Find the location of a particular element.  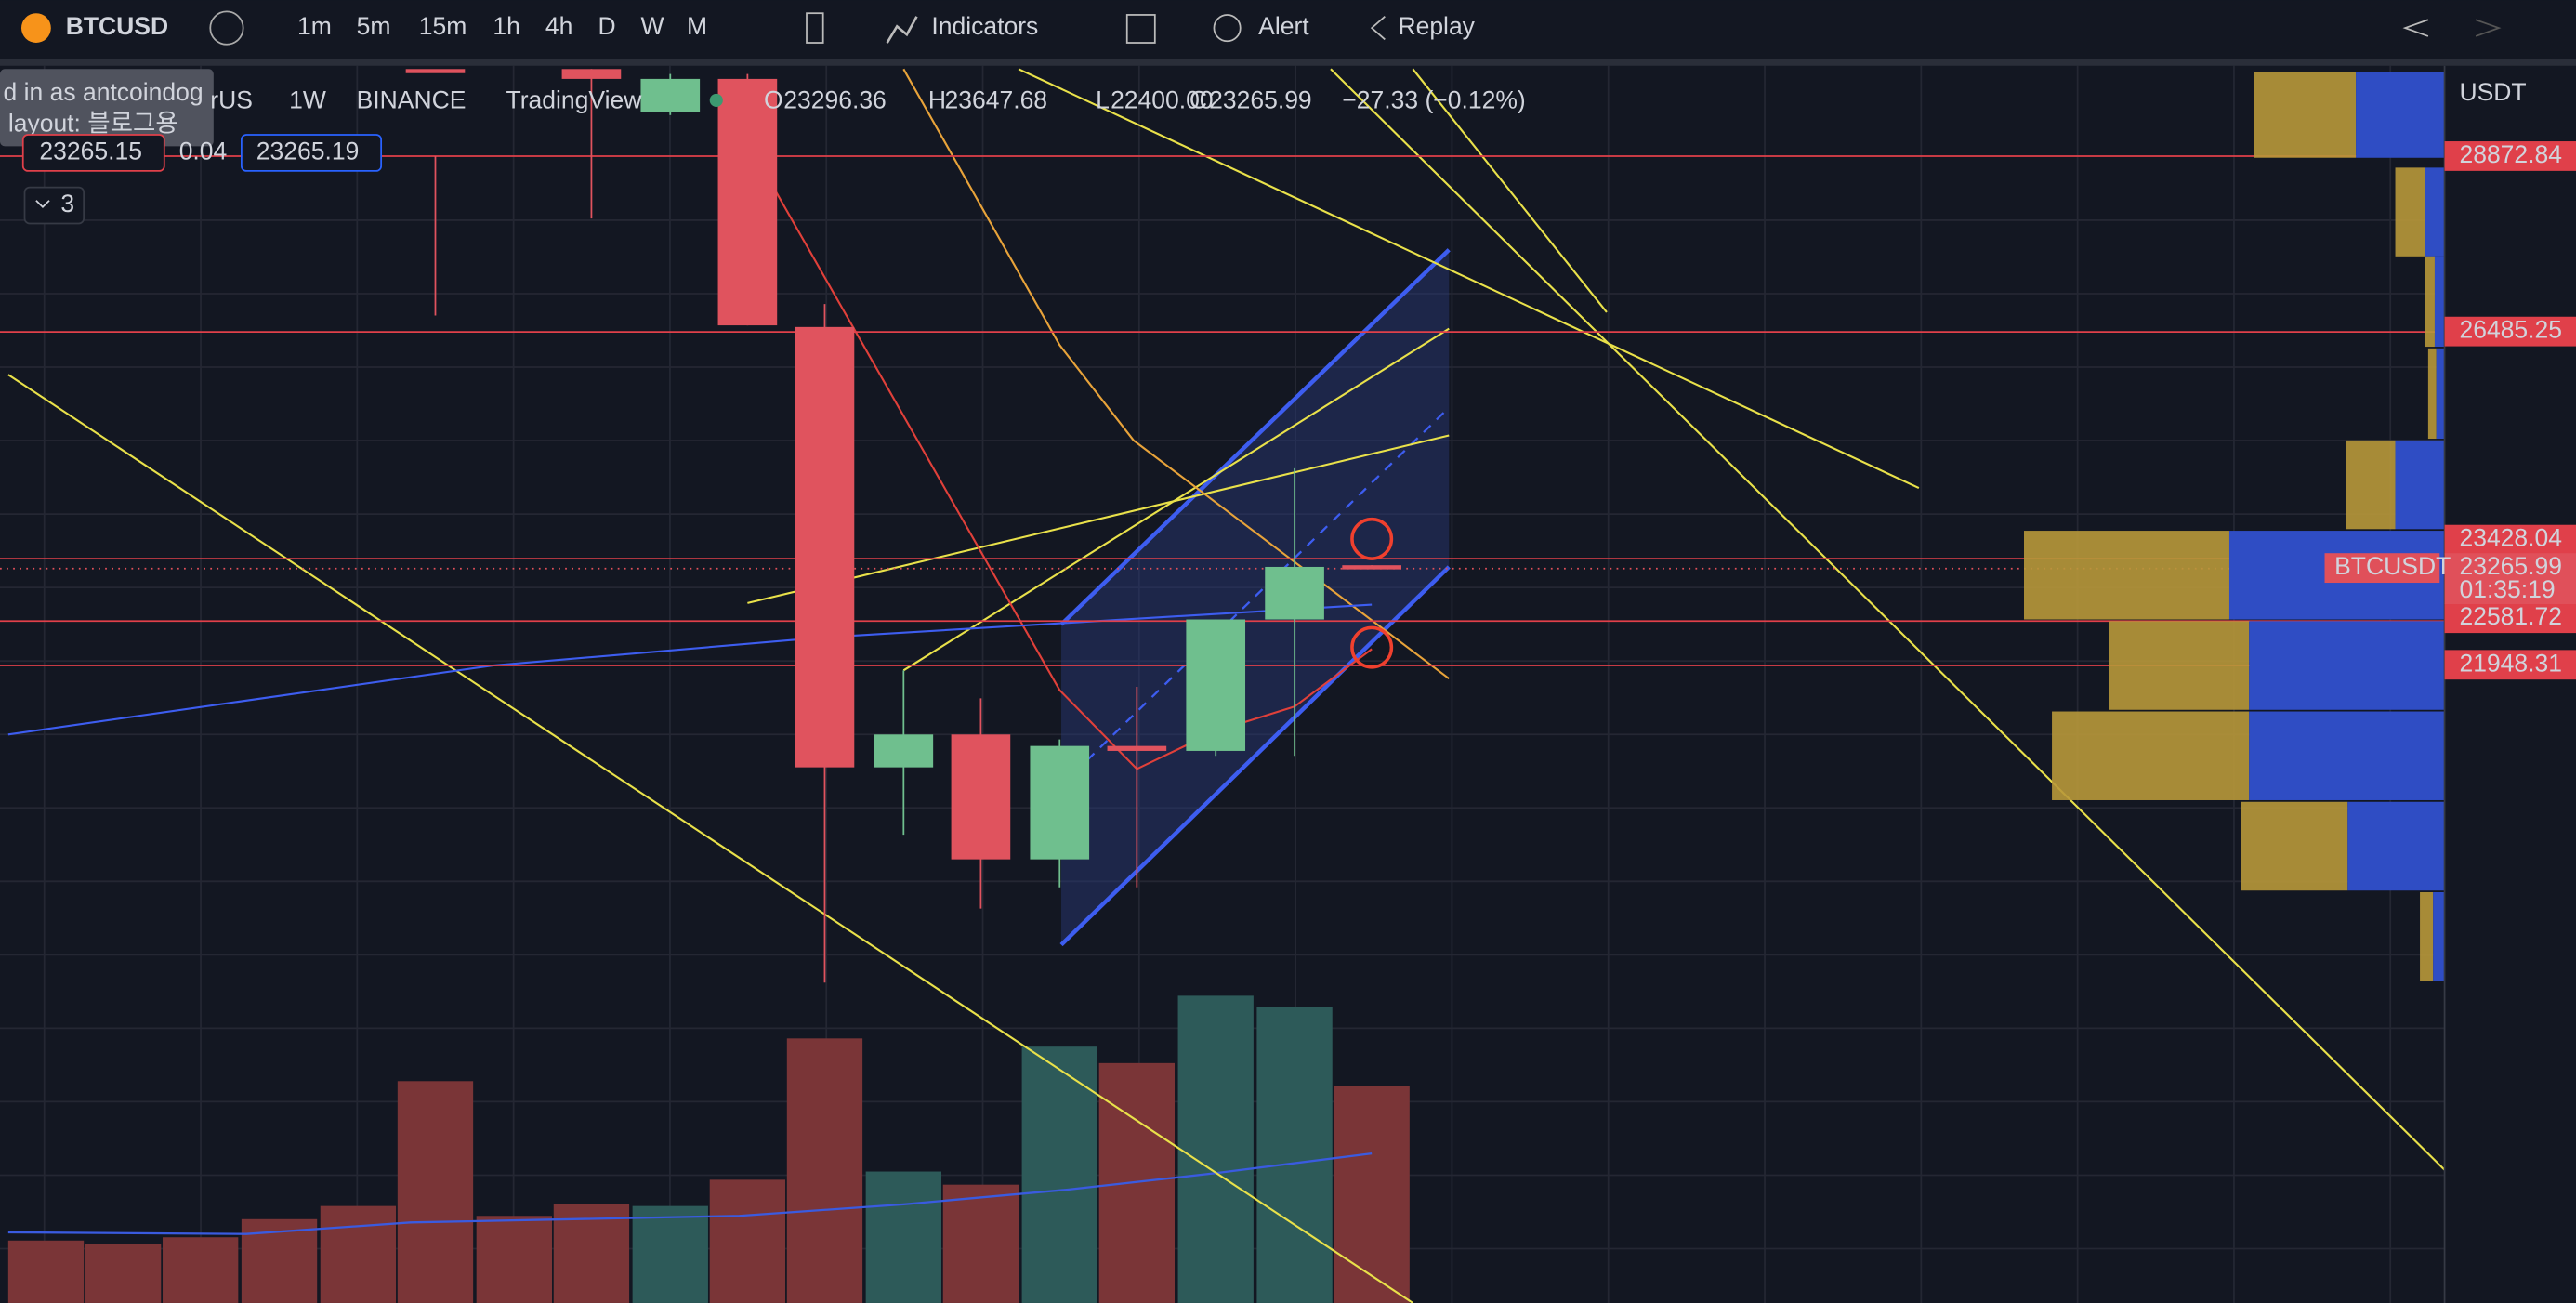

last-price: 23265.99 is located at coordinates (2510, 566).